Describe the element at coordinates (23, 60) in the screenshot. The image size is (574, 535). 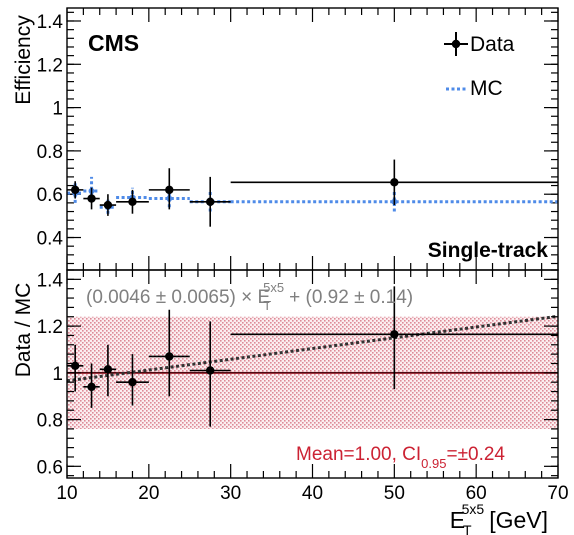
I see `upper-y-axis-label: Efficiency` at that location.